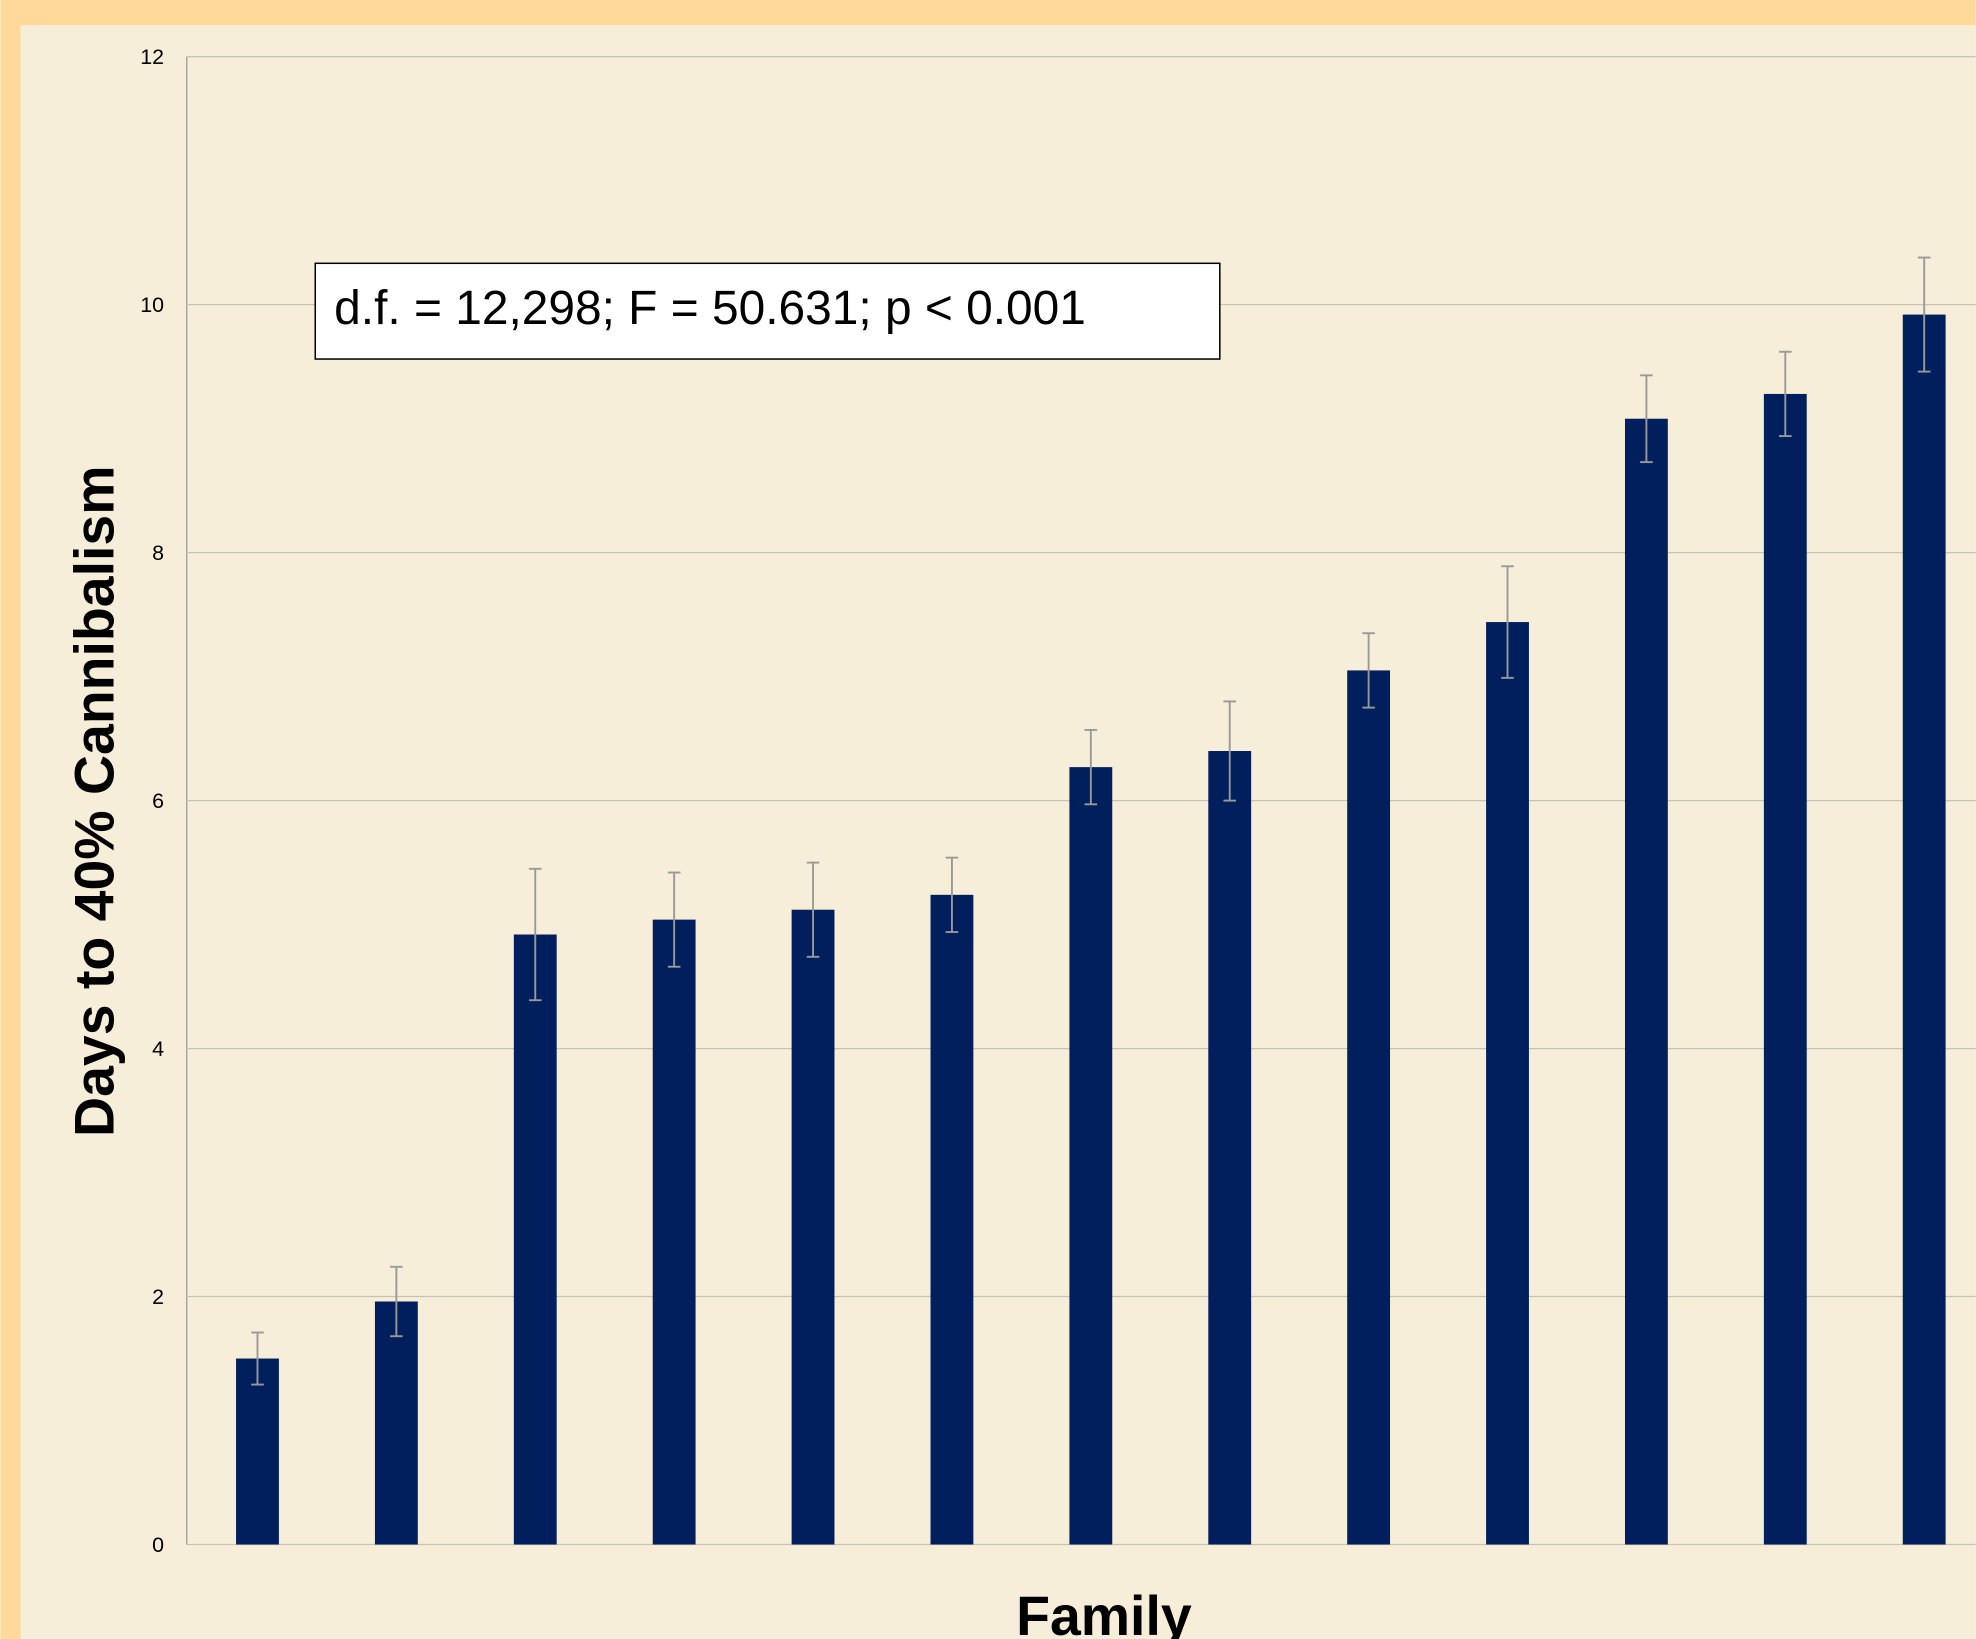  I want to click on y-axis-label: Days to 40% Cannibalism, so click(95, 801).